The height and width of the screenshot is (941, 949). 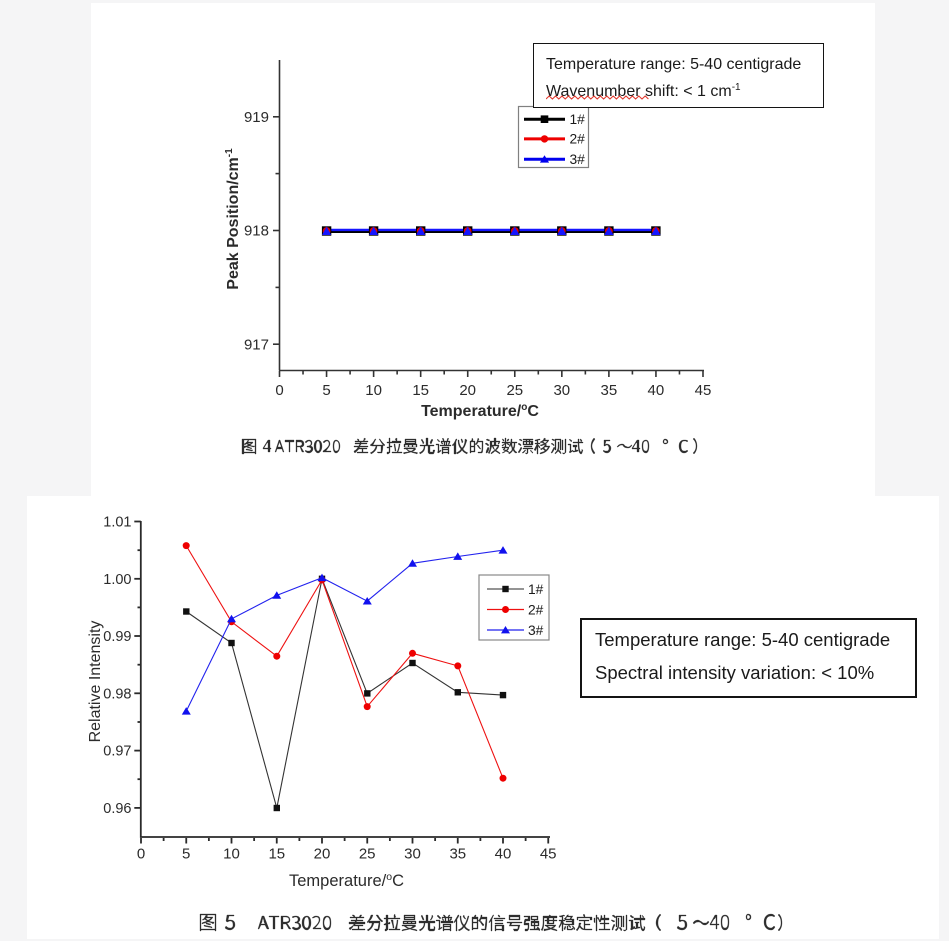 I want to click on svg-text: Relative Intensity, so click(x=95, y=682).